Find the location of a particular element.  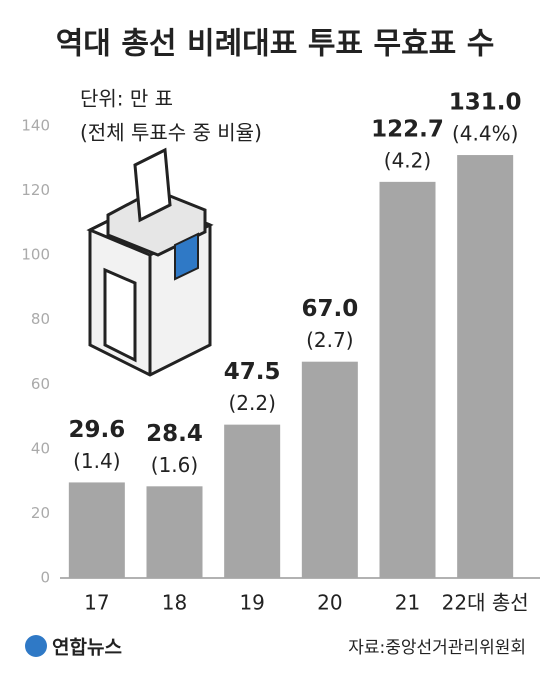

x-tick-label: 22대 총선 is located at coordinates (485, 603).